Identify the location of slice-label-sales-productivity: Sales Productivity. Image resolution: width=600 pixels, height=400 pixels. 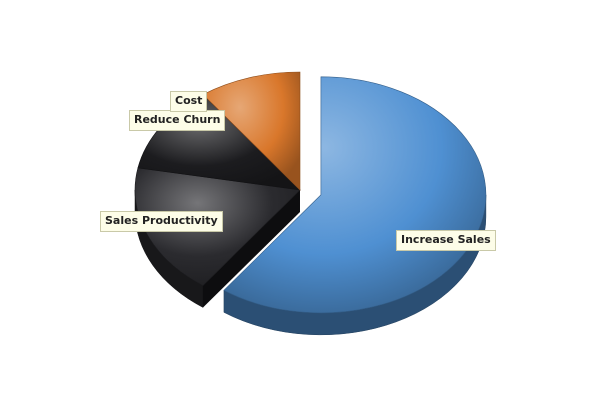
(161, 221).